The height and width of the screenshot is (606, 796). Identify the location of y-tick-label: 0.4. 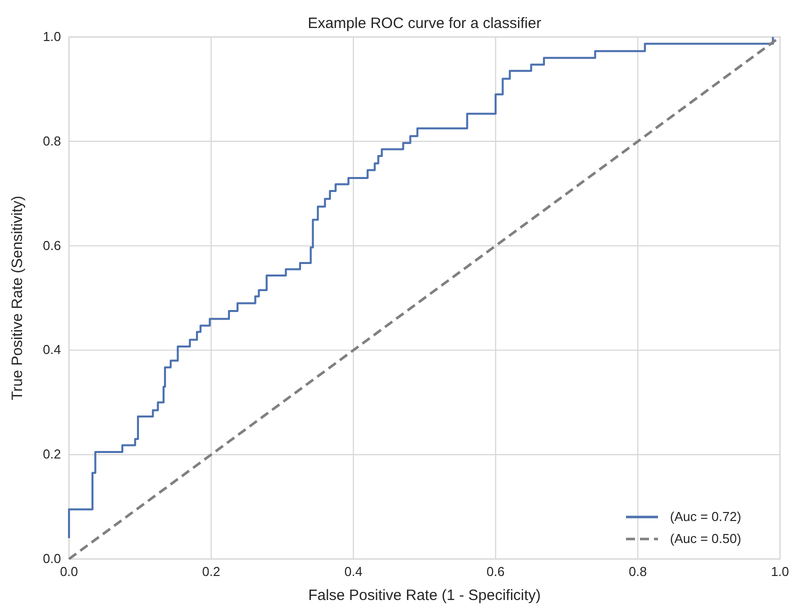
(51, 350).